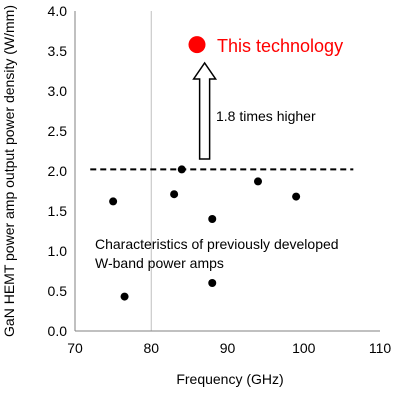 The image size is (400, 405). I want to click on x-tick-label: 80, so click(151, 348).